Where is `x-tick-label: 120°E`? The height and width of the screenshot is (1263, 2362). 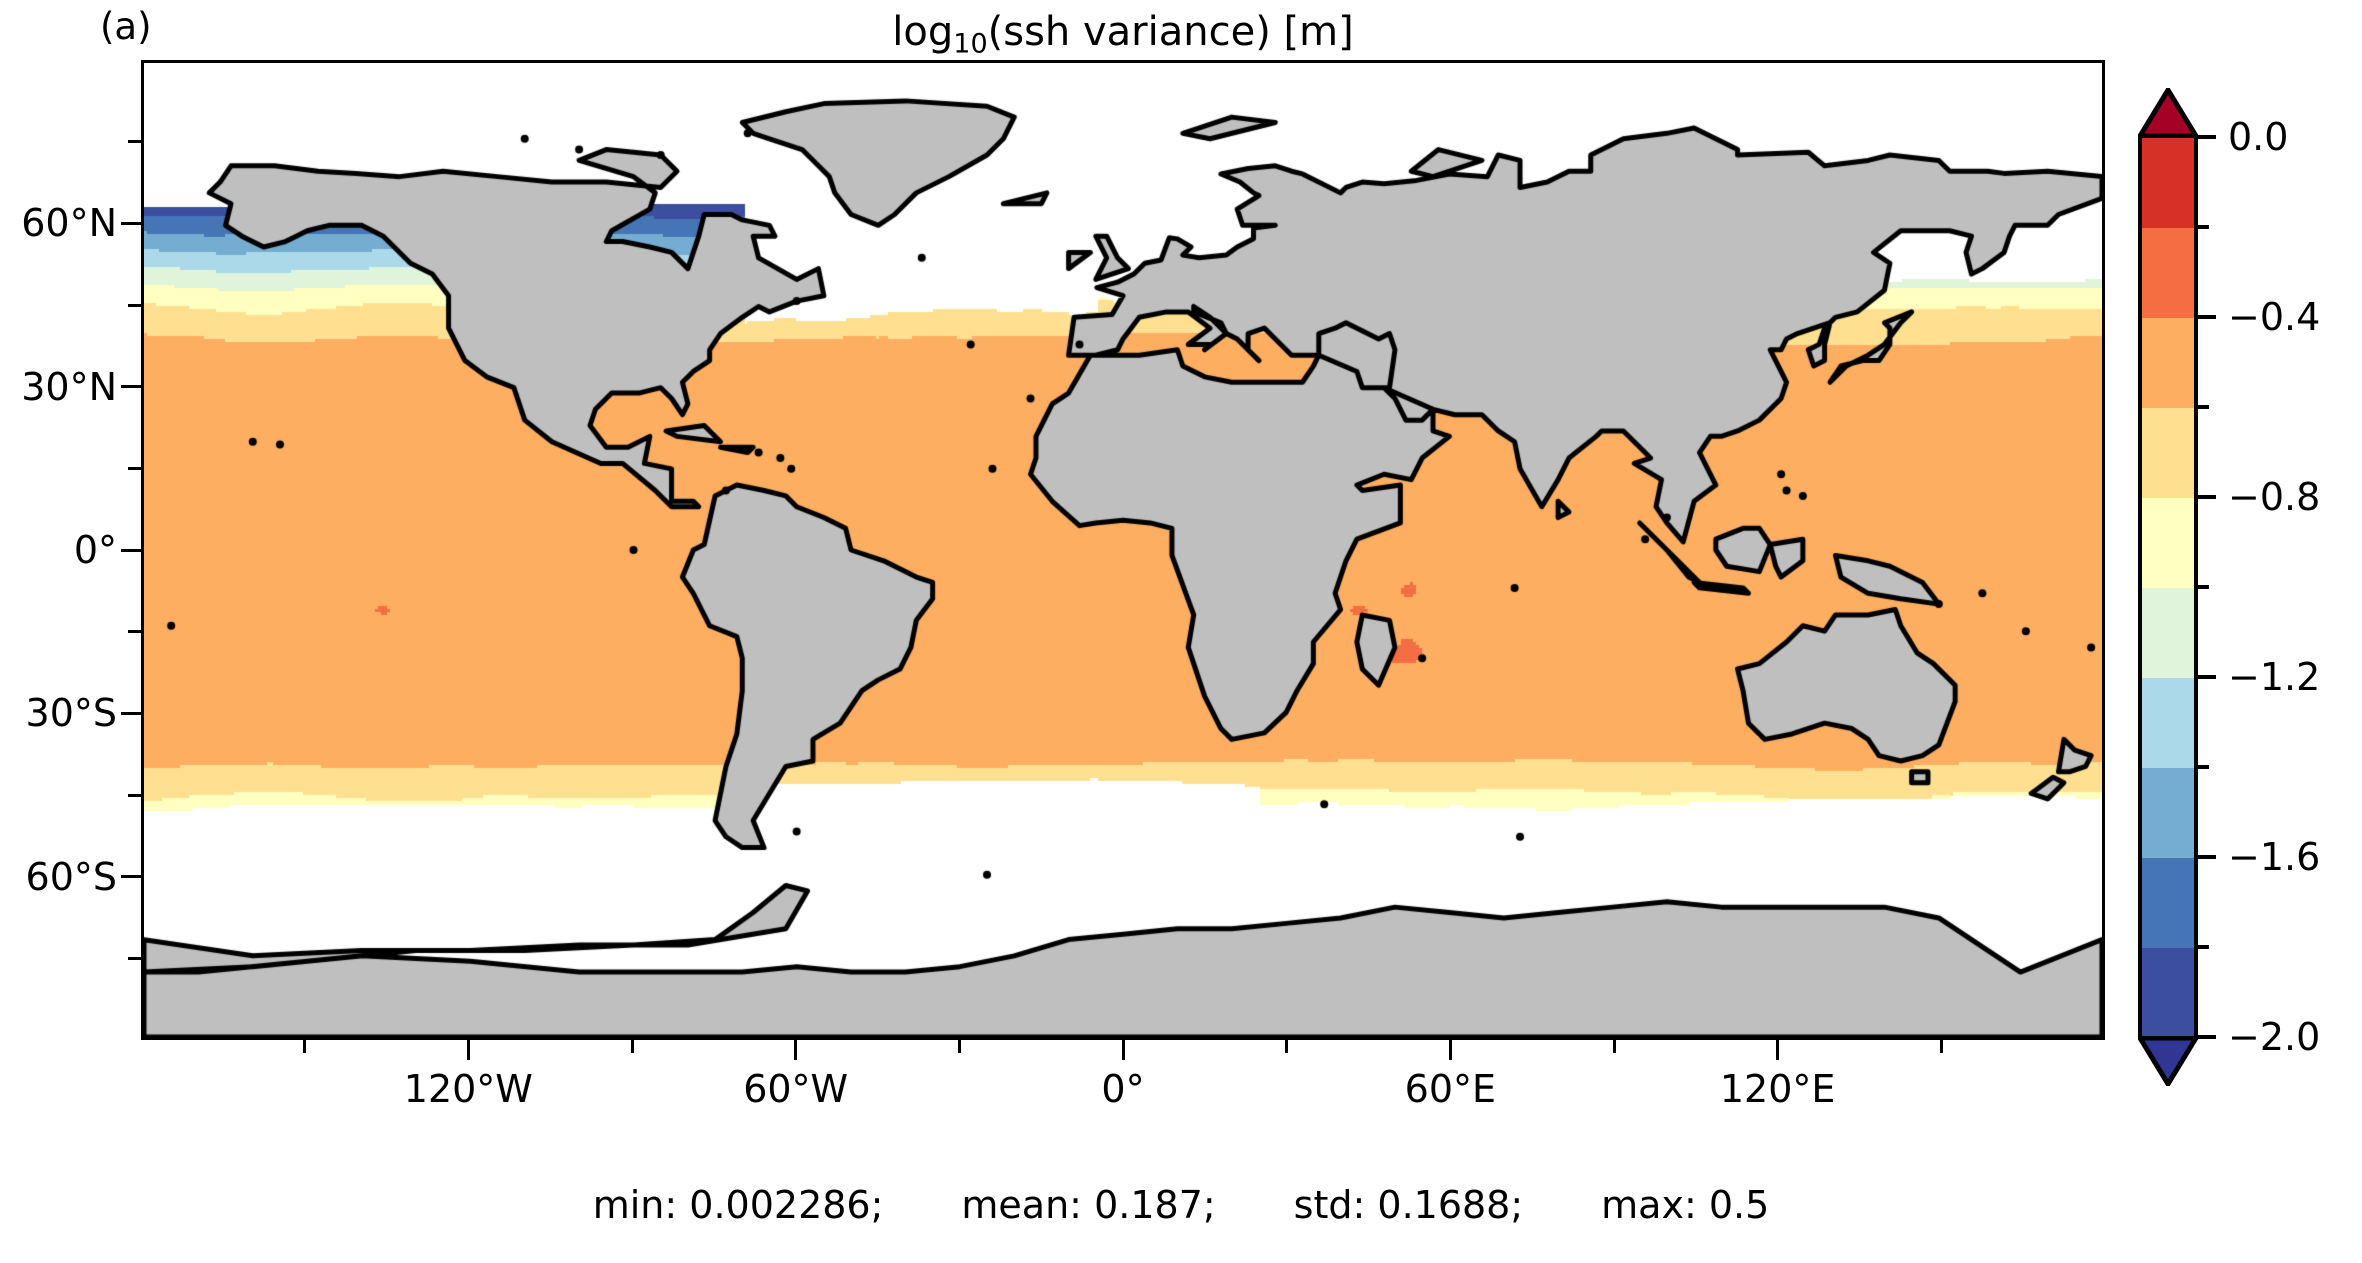 x-tick-label: 120°E is located at coordinates (1777, 1089).